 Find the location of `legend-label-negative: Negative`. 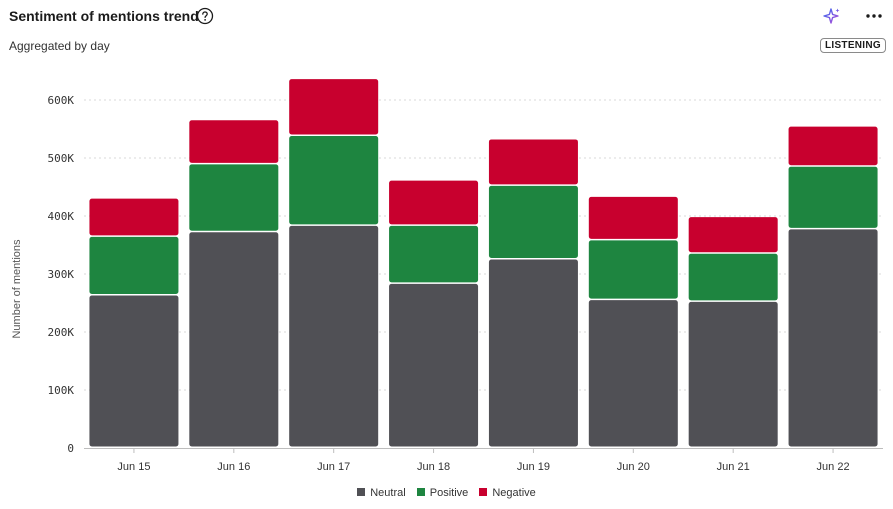

legend-label-negative: Negative is located at coordinates (514, 493).